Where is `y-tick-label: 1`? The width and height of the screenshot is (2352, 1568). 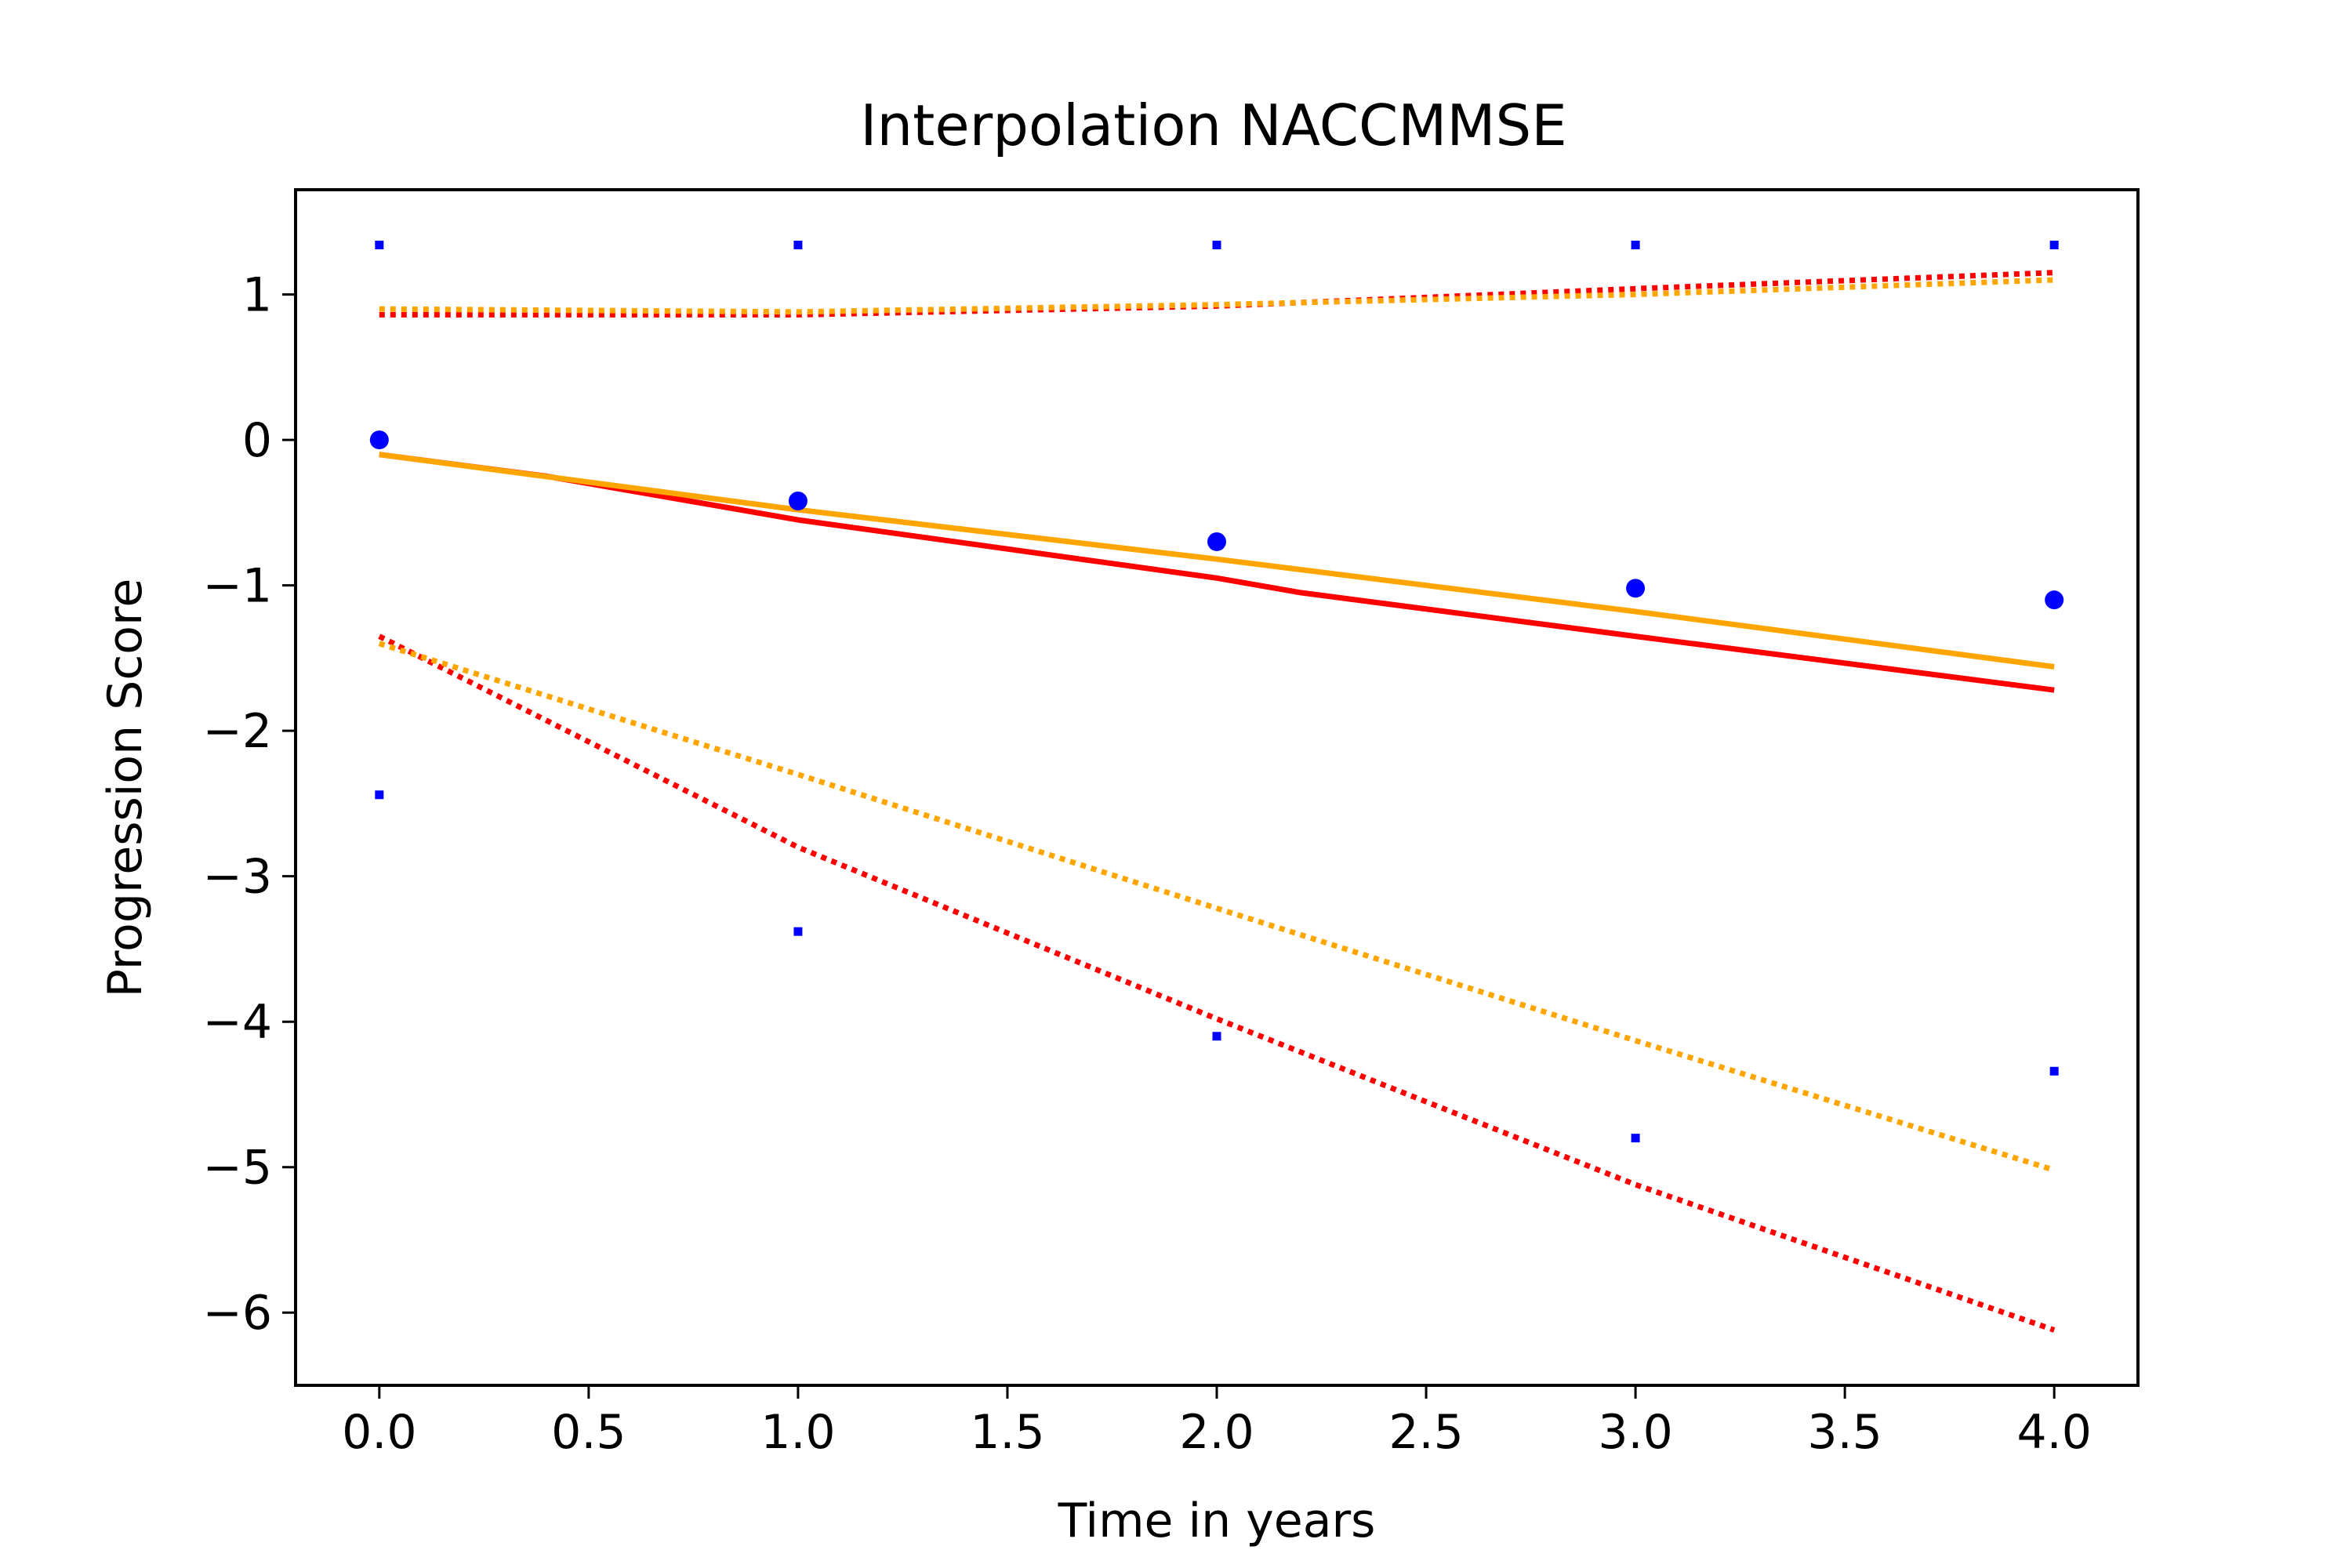
y-tick-label: 1 is located at coordinates (257, 295).